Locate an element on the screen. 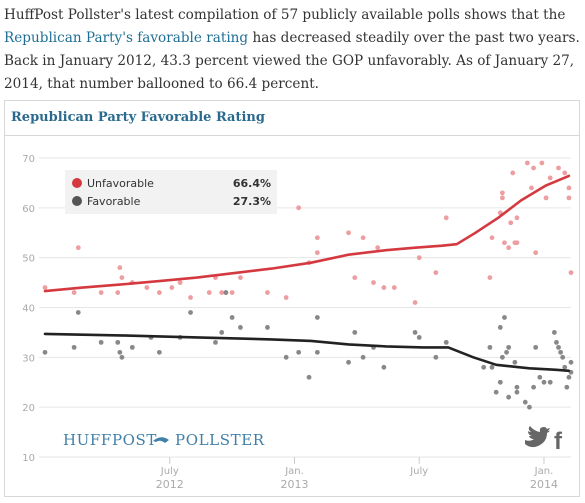  y-tick-label: 40 is located at coordinates (28, 309).